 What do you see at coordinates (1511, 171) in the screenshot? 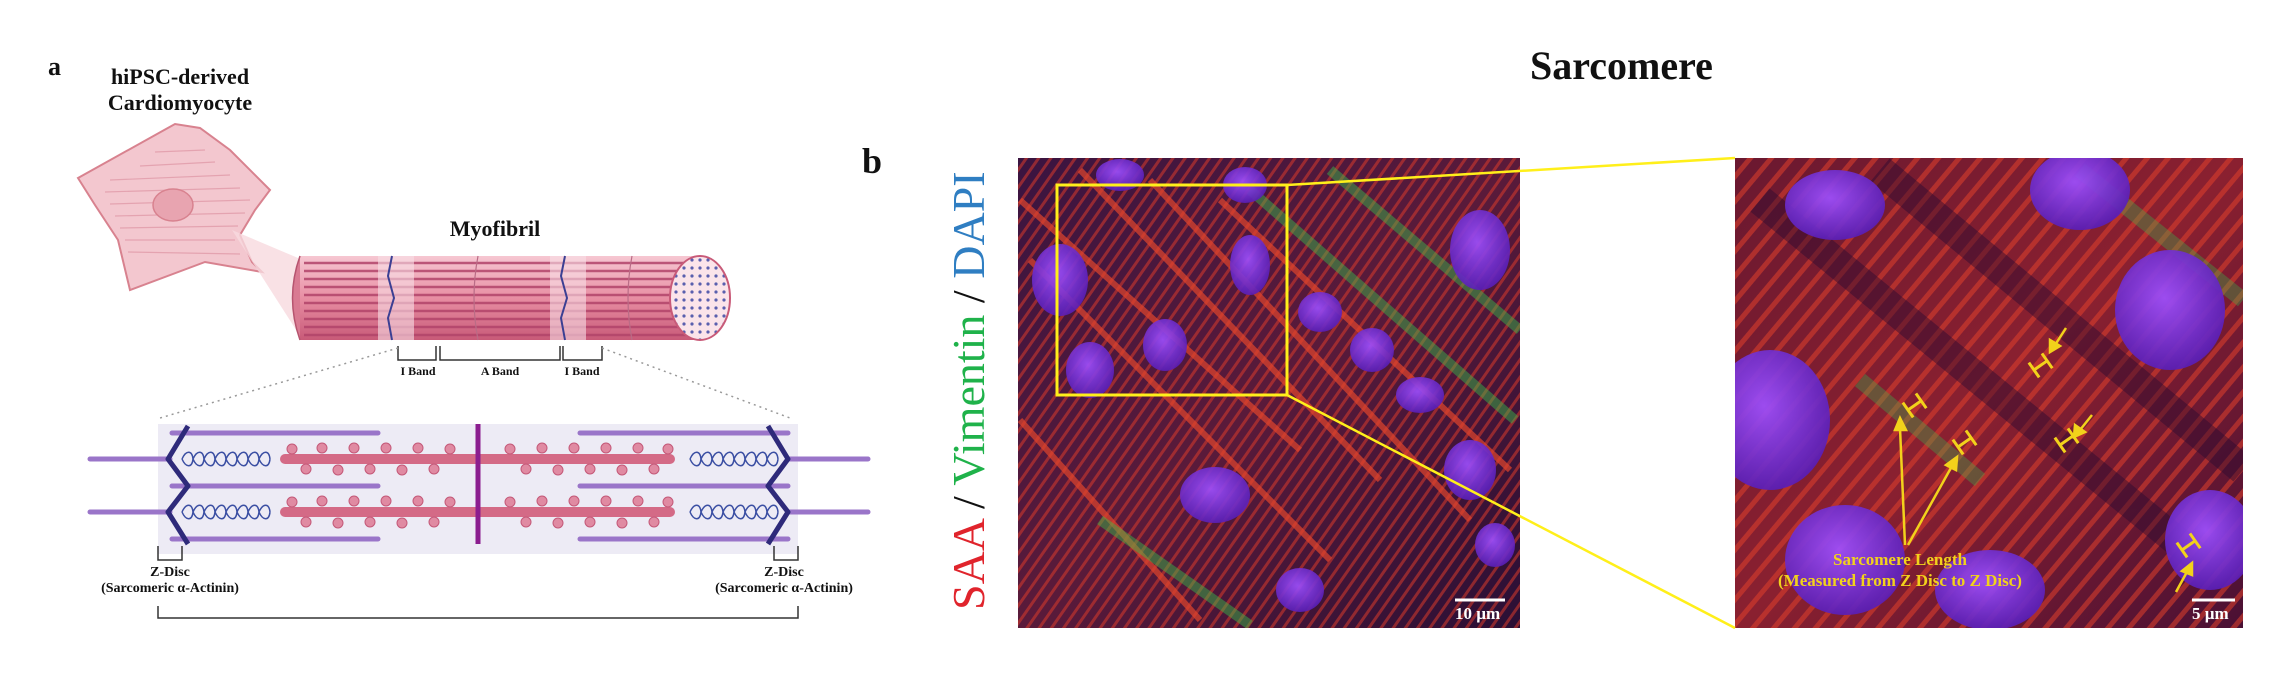
I see `zoom-connector-top` at bounding box center [1511, 171].